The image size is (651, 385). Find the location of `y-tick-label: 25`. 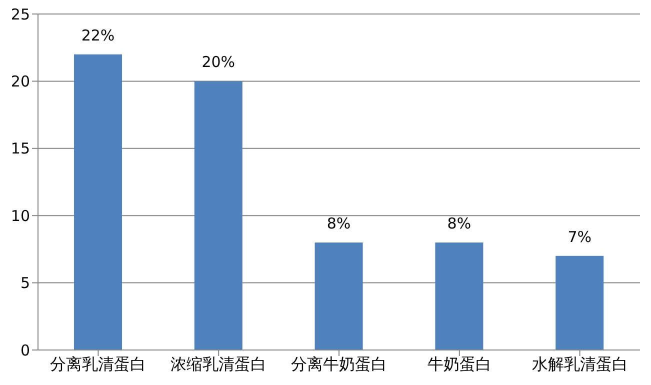

y-tick-label: 25 is located at coordinates (20, 14).